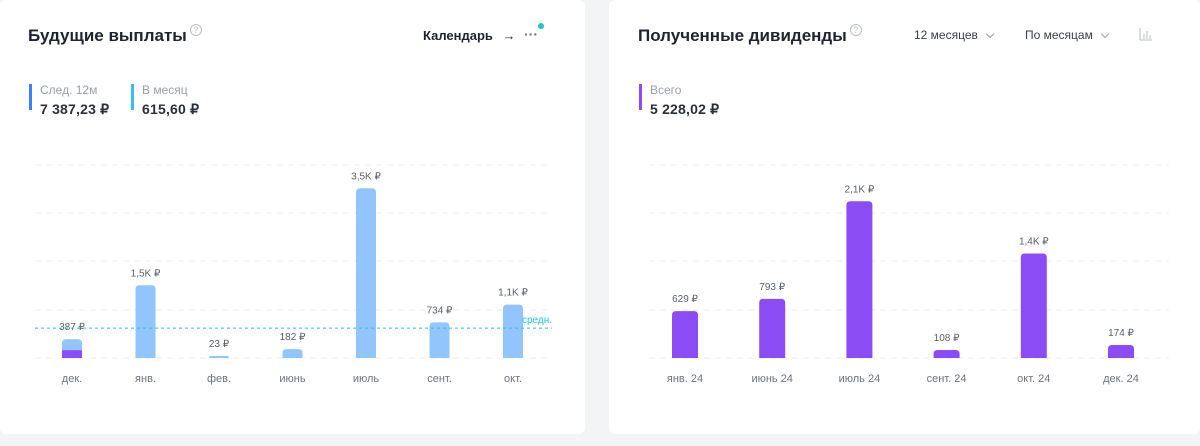 This screenshot has width=1200, height=446. What do you see at coordinates (165, 90) in the screenshot?
I see `stat-per-month-label: В месяц` at bounding box center [165, 90].